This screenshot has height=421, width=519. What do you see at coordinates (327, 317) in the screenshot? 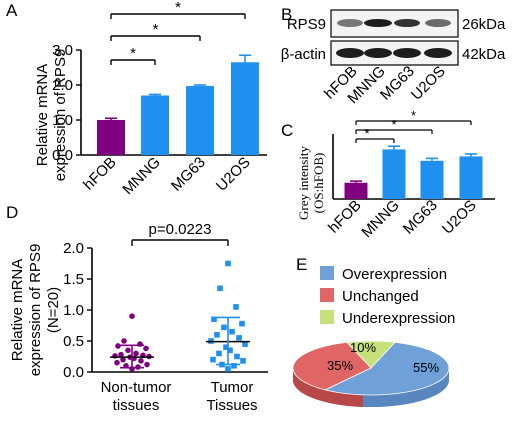
I see `legend-swatch-underexpression` at bounding box center [327, 317].